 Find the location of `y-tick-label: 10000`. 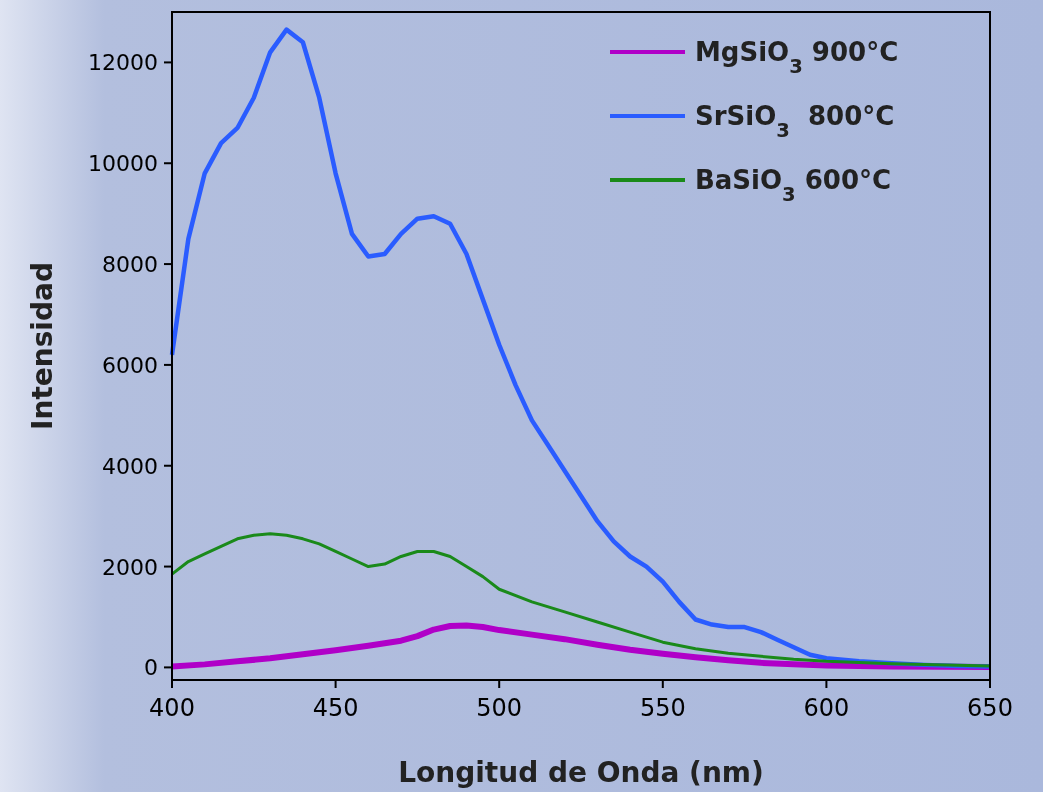

y-tick-label: 10000 is located at coordinates (123, 164).